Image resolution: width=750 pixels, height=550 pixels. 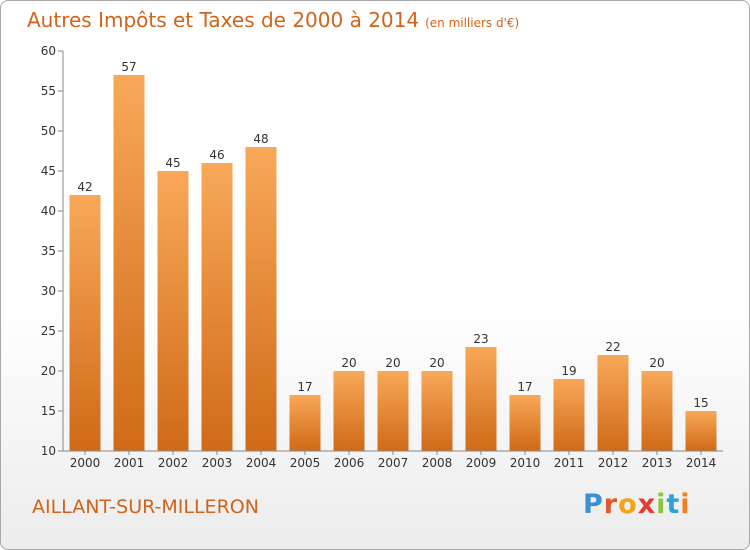 What do you see at coordinates (172, 163) in the screenshot?
I see `bar-value-label: 45` at bounding box center [172, 163].